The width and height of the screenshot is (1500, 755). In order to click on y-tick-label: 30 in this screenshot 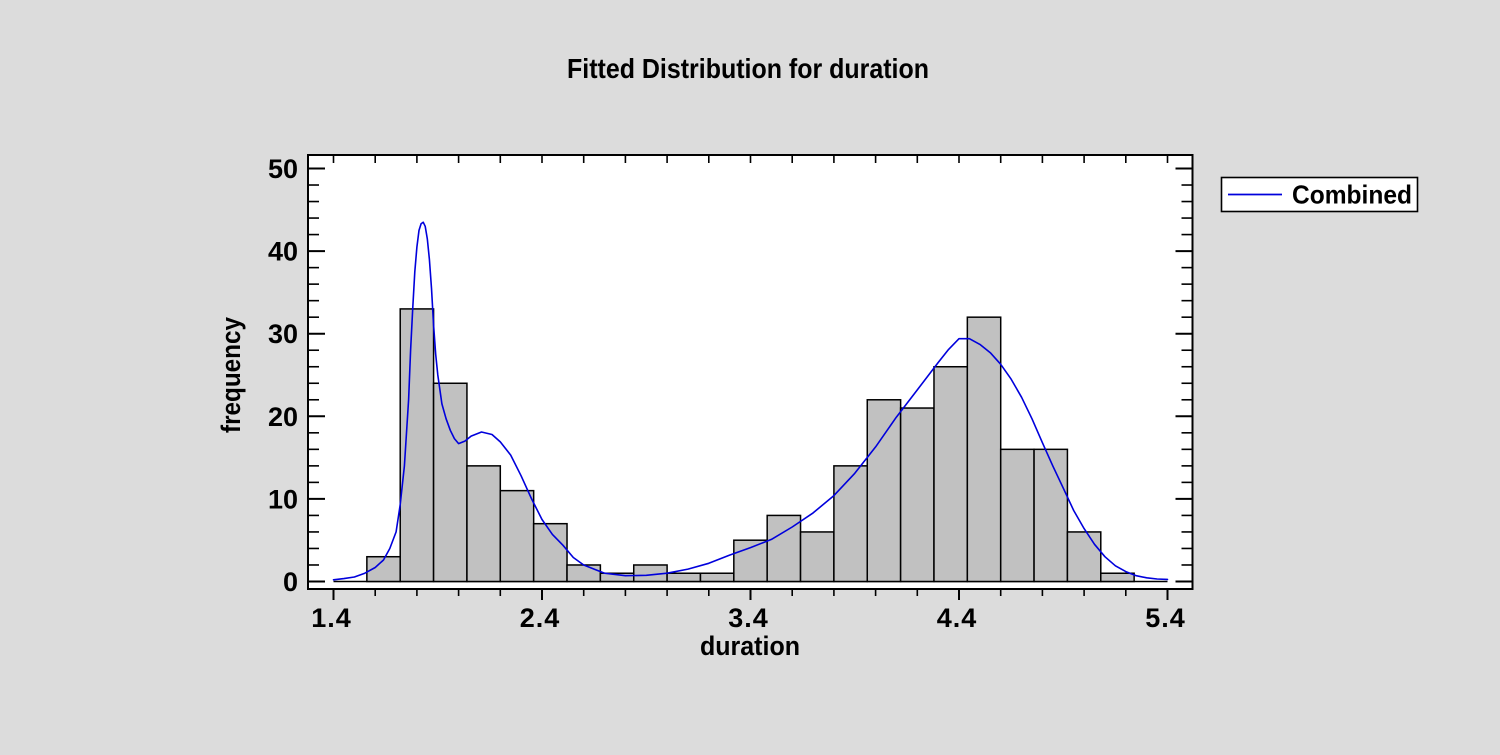, I will do `click(283, 334)`.